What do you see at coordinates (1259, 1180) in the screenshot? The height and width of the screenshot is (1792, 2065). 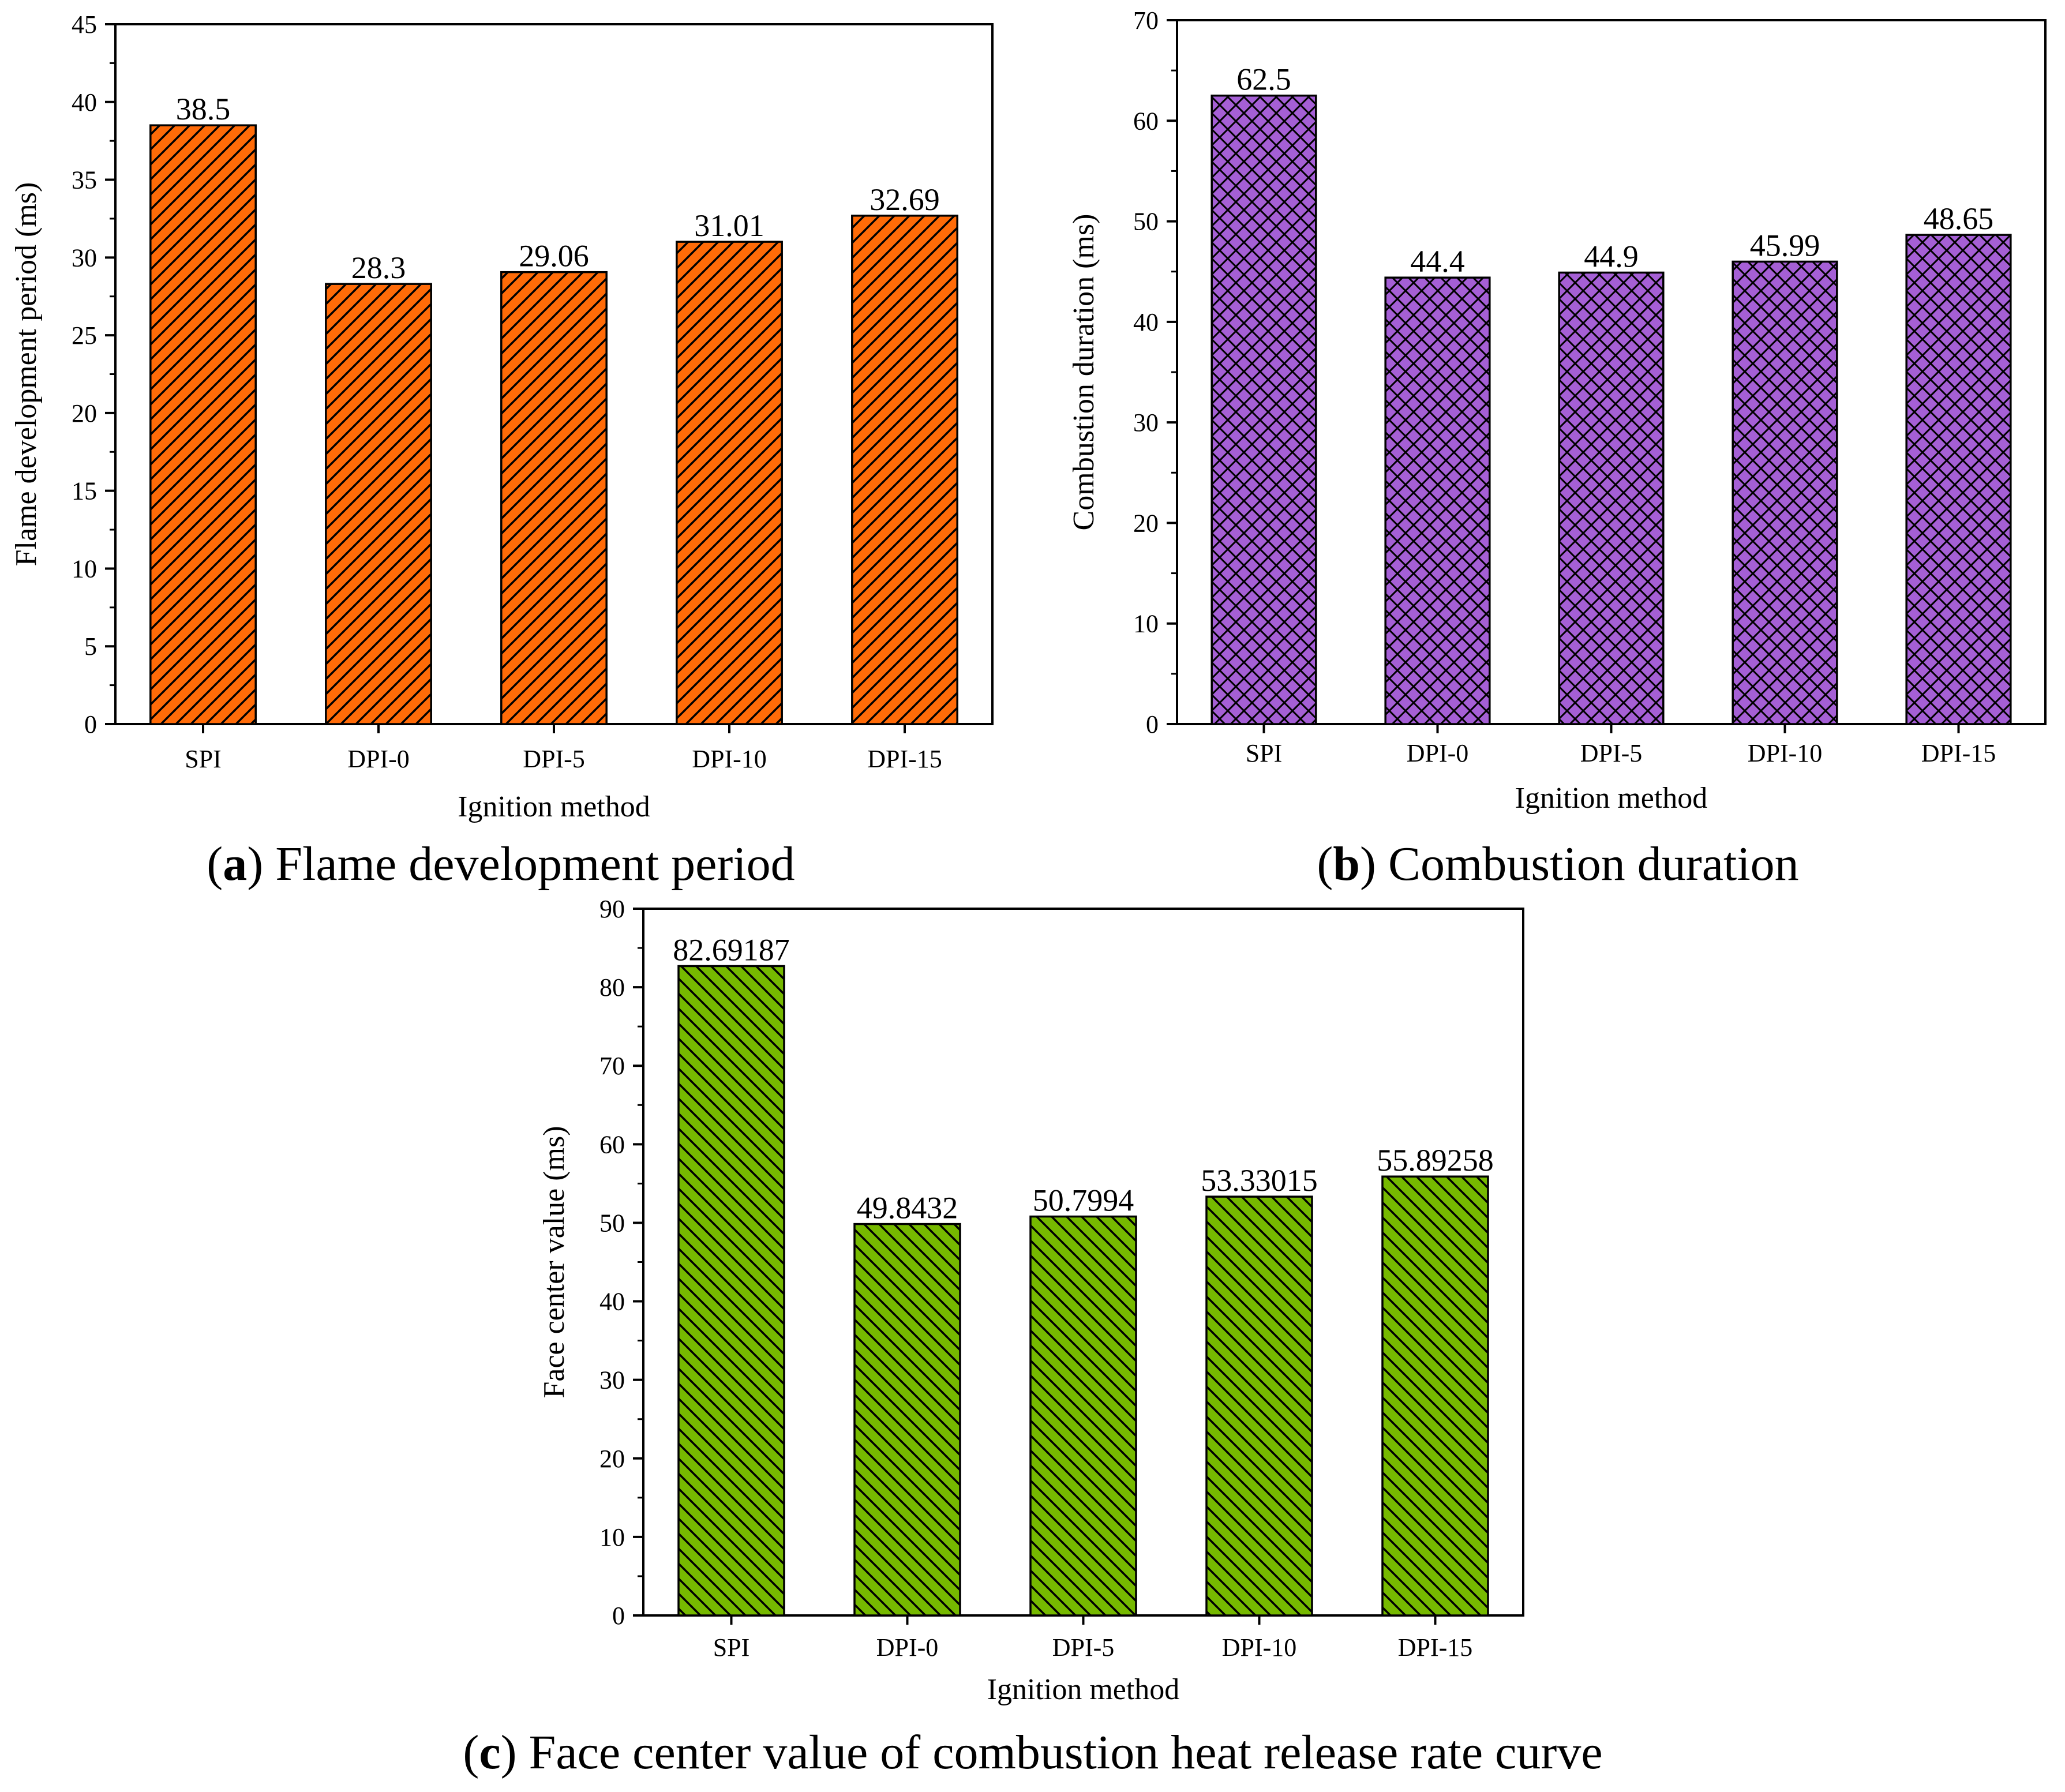 I see `data-label: 53.33015` at bounding box center [1259, 1180].